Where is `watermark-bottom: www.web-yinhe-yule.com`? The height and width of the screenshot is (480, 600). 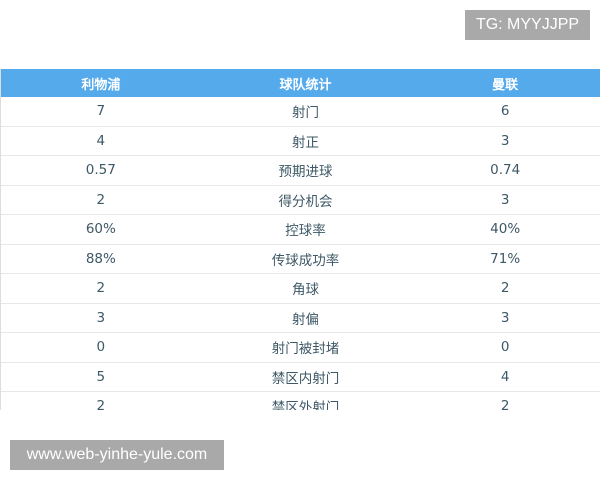
watermark-bottom: www.web-yinhe-yule.com is located at coordinates (117, 455).